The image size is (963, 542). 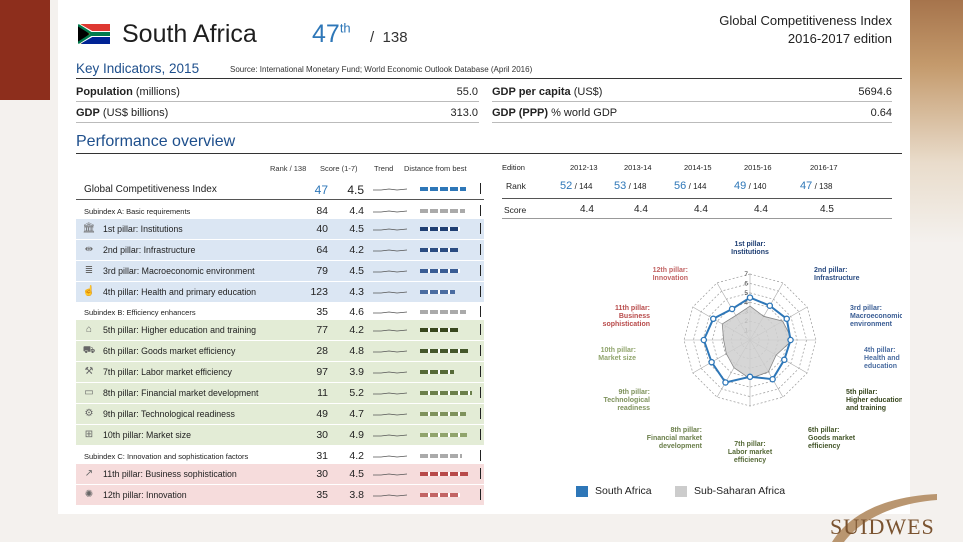 I want to click on row-score: 4.3, so click(x=356, y=292).